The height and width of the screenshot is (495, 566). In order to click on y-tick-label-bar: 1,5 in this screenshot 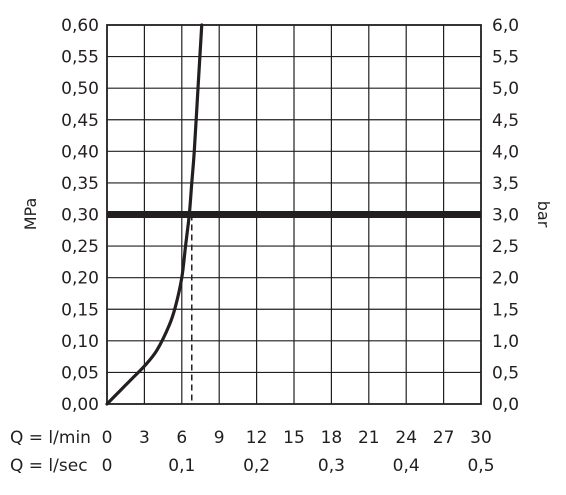, I will do `click(505, 310)`.